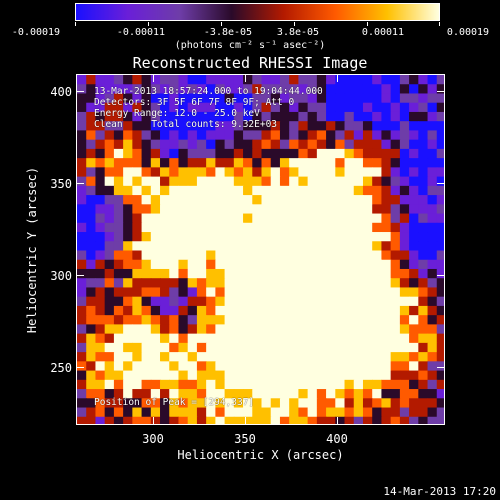 The height and width of the screenshot is (500, 500). Describe the element at coordinates (208, 91) in the screenshot. I see `time-range: 13-Mar-2013 18:57:24.000 to 19:04:44.000` at that location.